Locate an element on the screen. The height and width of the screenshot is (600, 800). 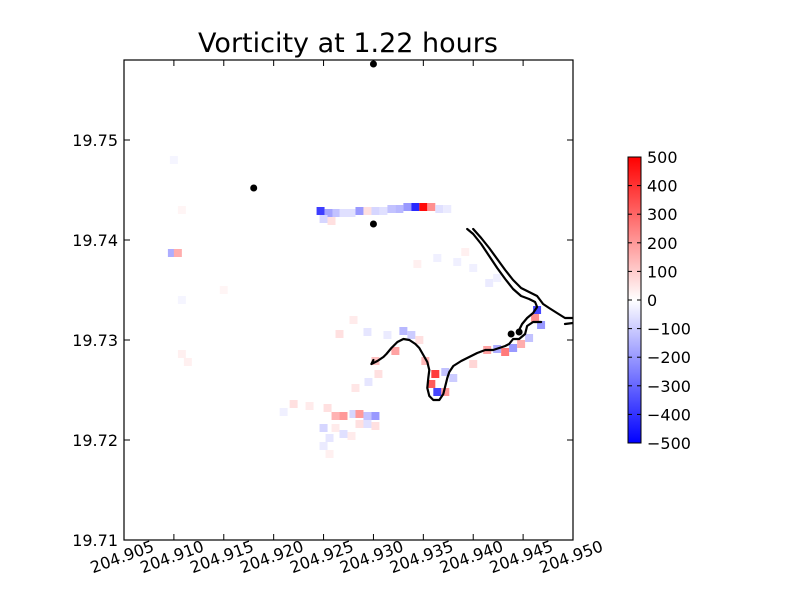
colorbar-tick-label: −500 is located at coordinates (669, 443).